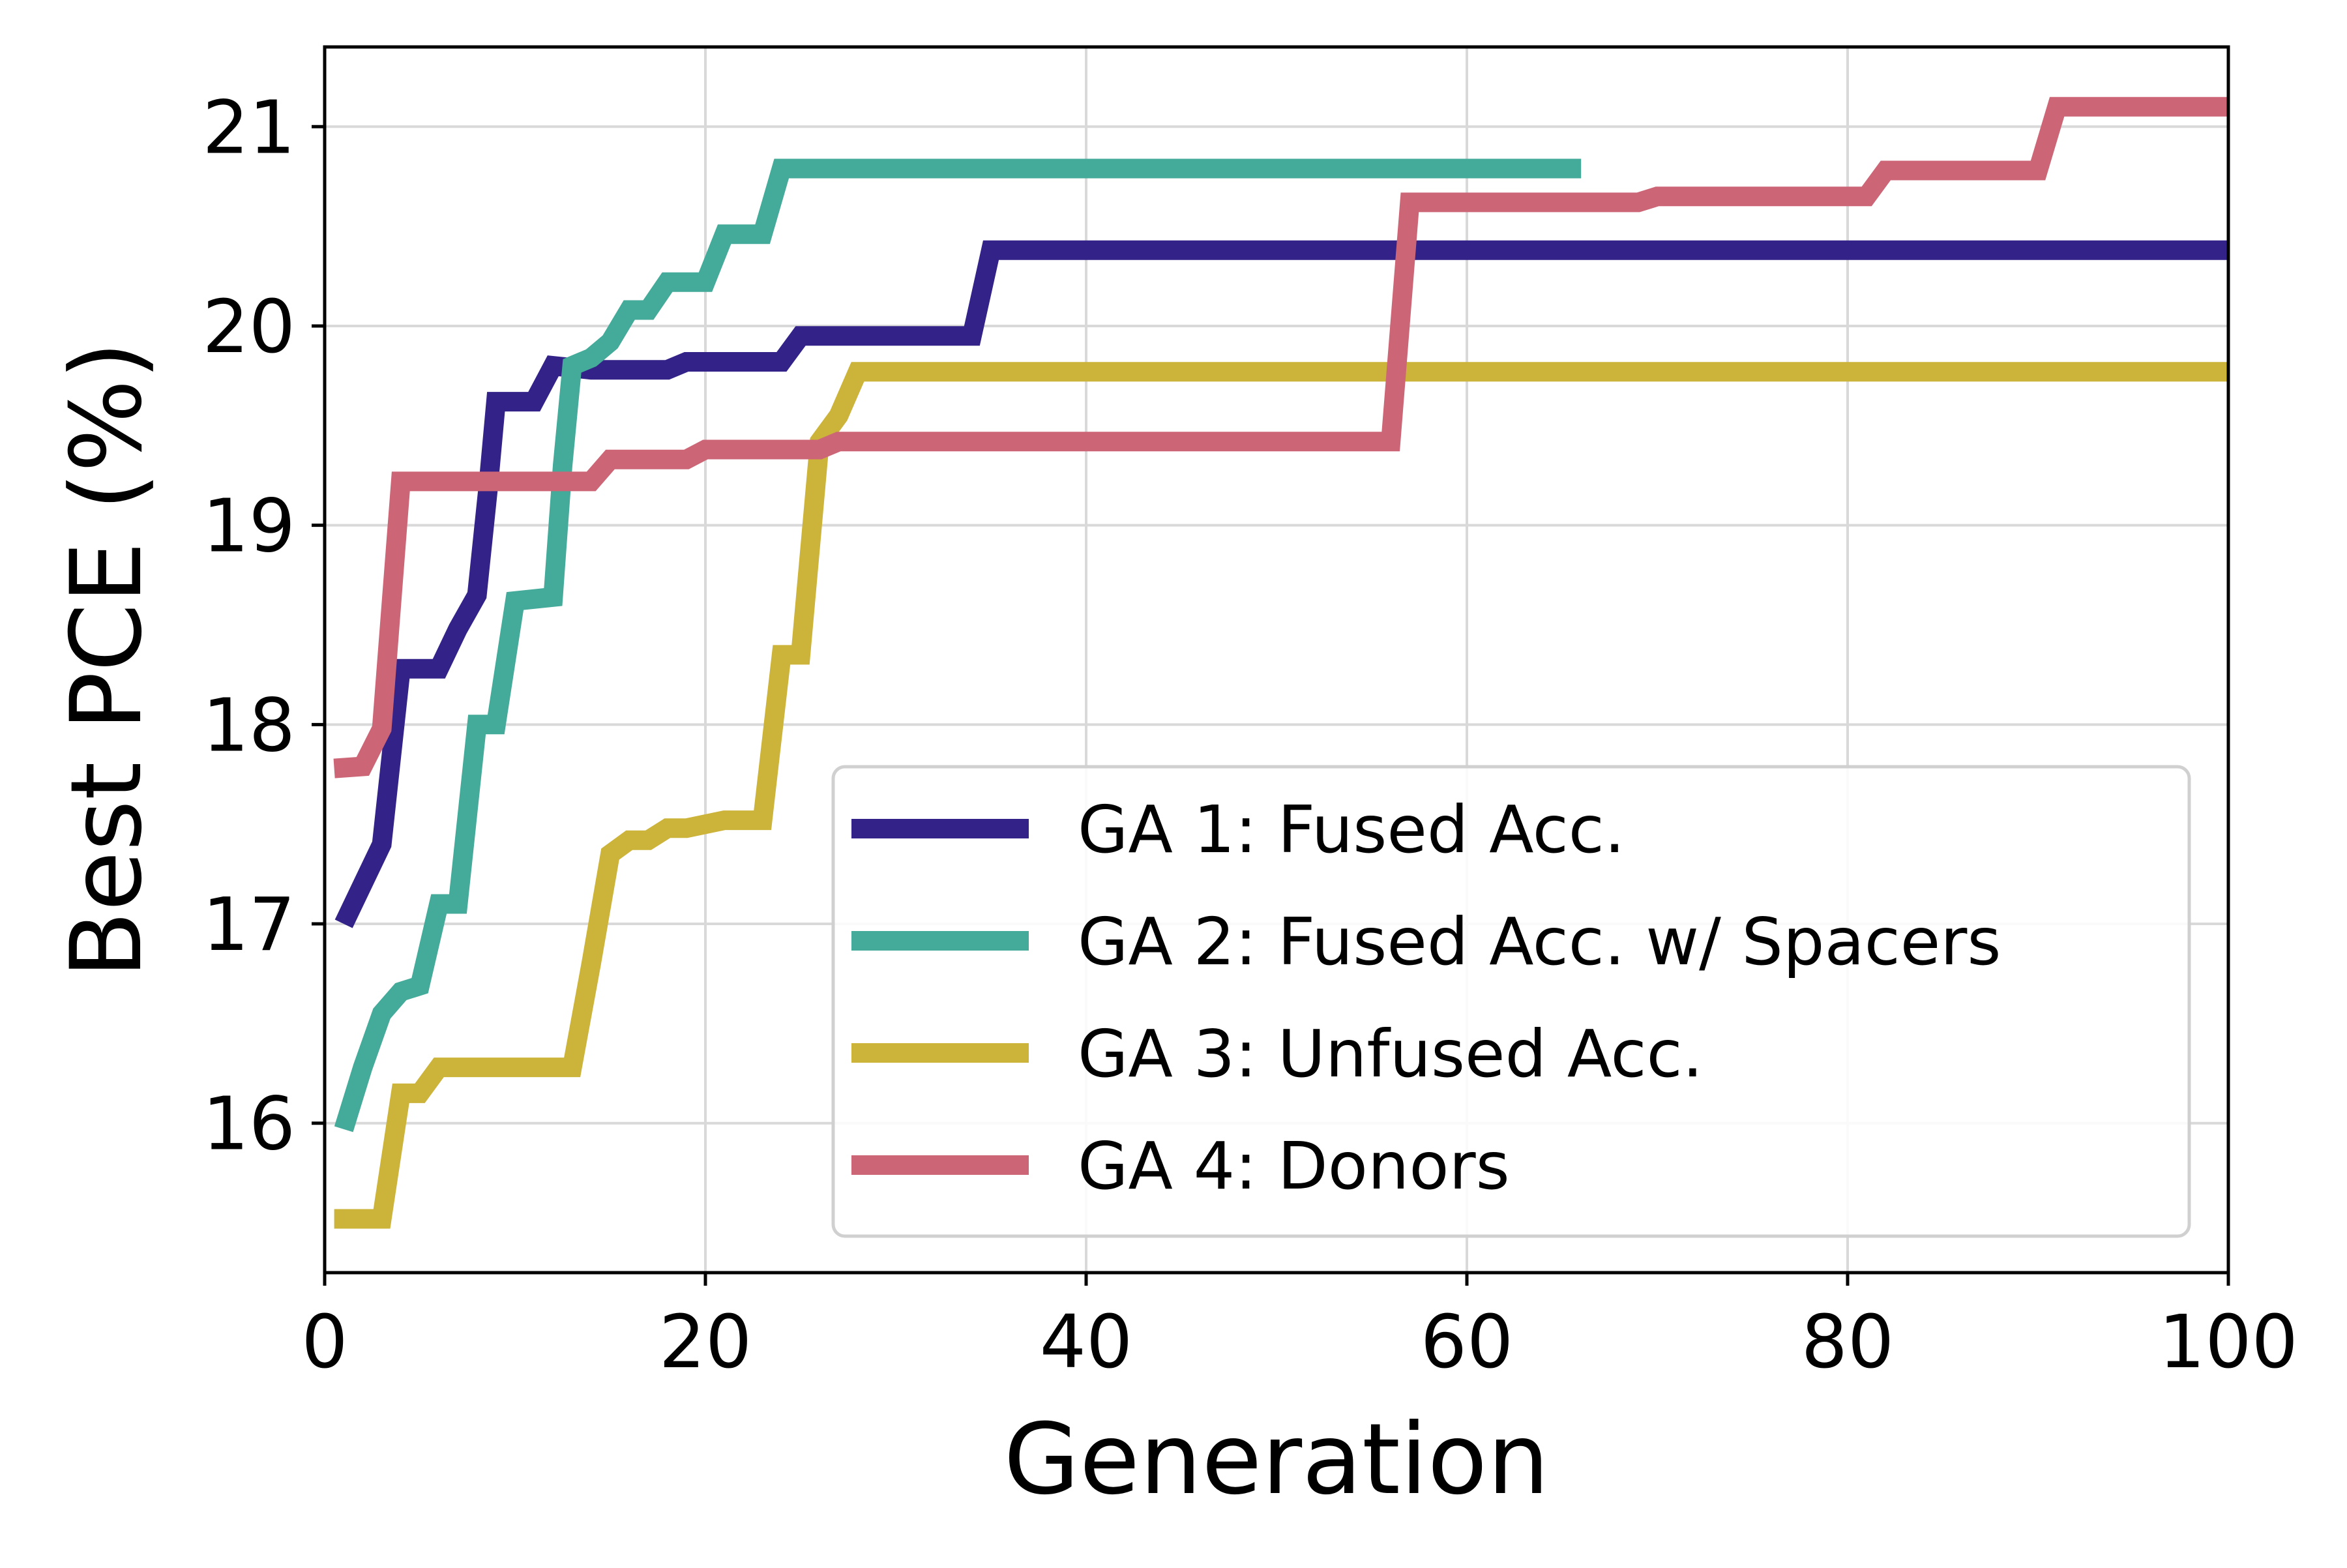 The width and height of the screenshot is (2347, 1568). I want to click on x-axis-label: Generation, so click(1277, 1459).